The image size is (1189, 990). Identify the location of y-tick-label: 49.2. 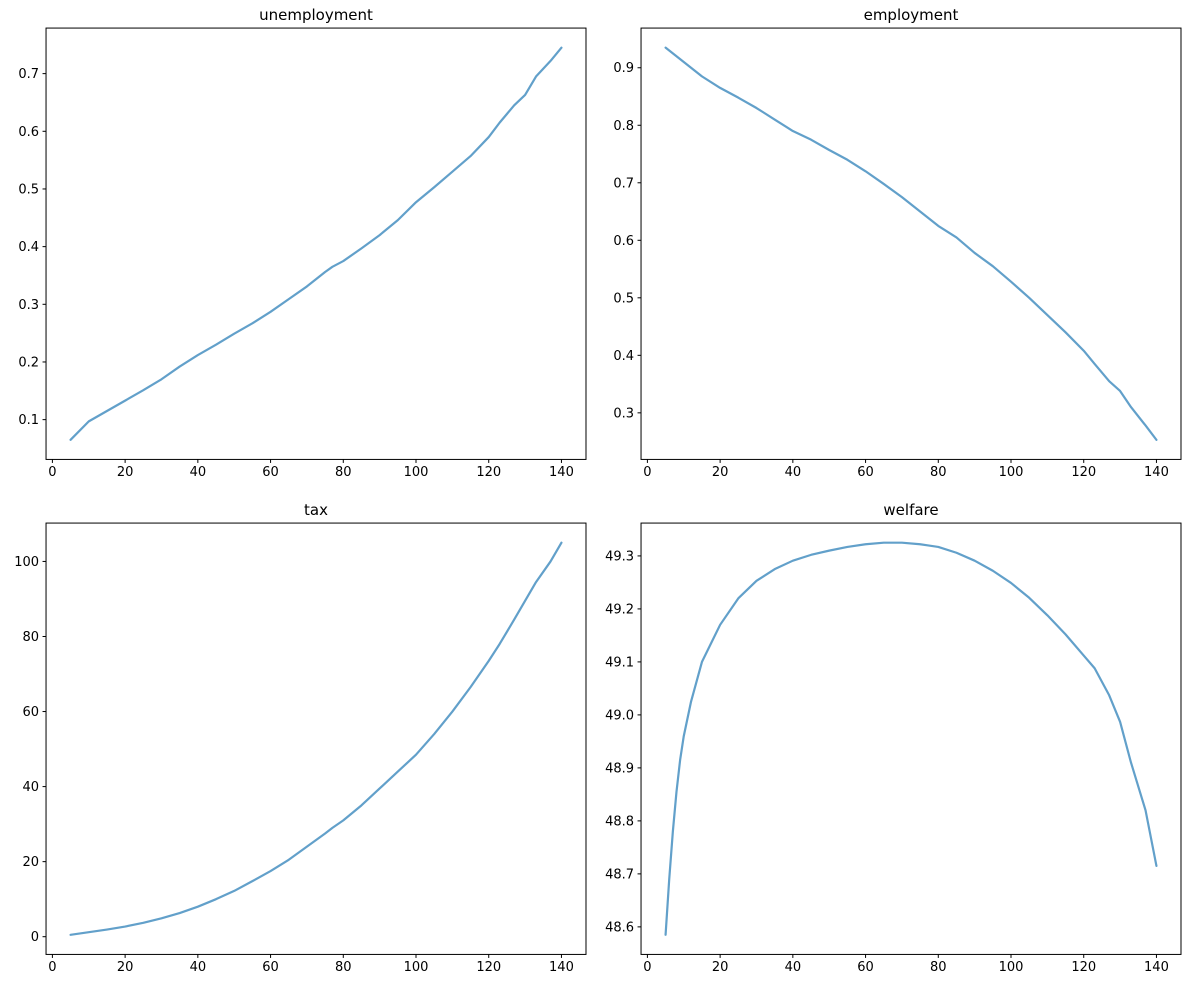
(619, 609).